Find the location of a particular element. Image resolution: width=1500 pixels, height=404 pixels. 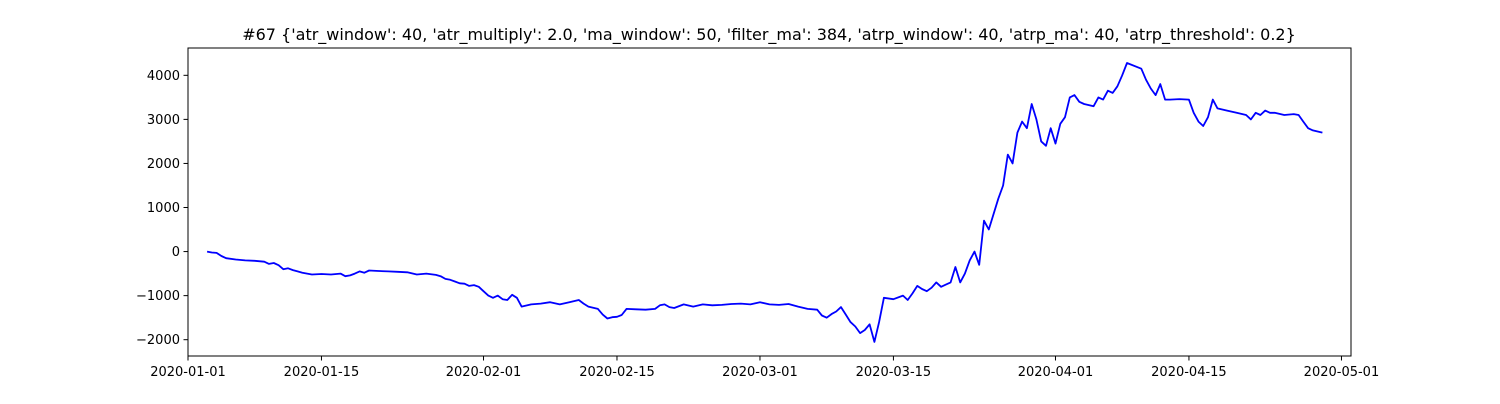

y-tick-label: 2000 is located at coordinates (163, 164).